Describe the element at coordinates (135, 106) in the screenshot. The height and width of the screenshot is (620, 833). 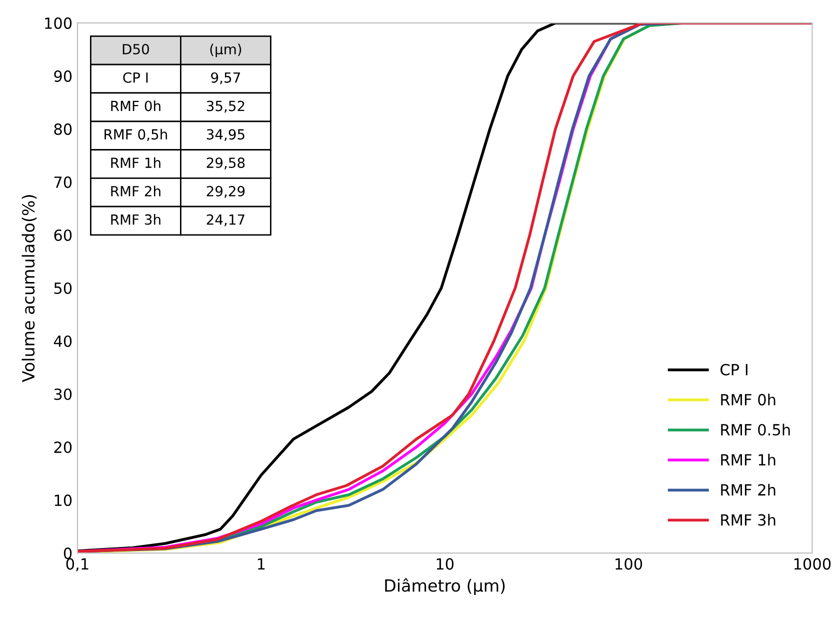
I see `annotation: RMF 0h` at that location.